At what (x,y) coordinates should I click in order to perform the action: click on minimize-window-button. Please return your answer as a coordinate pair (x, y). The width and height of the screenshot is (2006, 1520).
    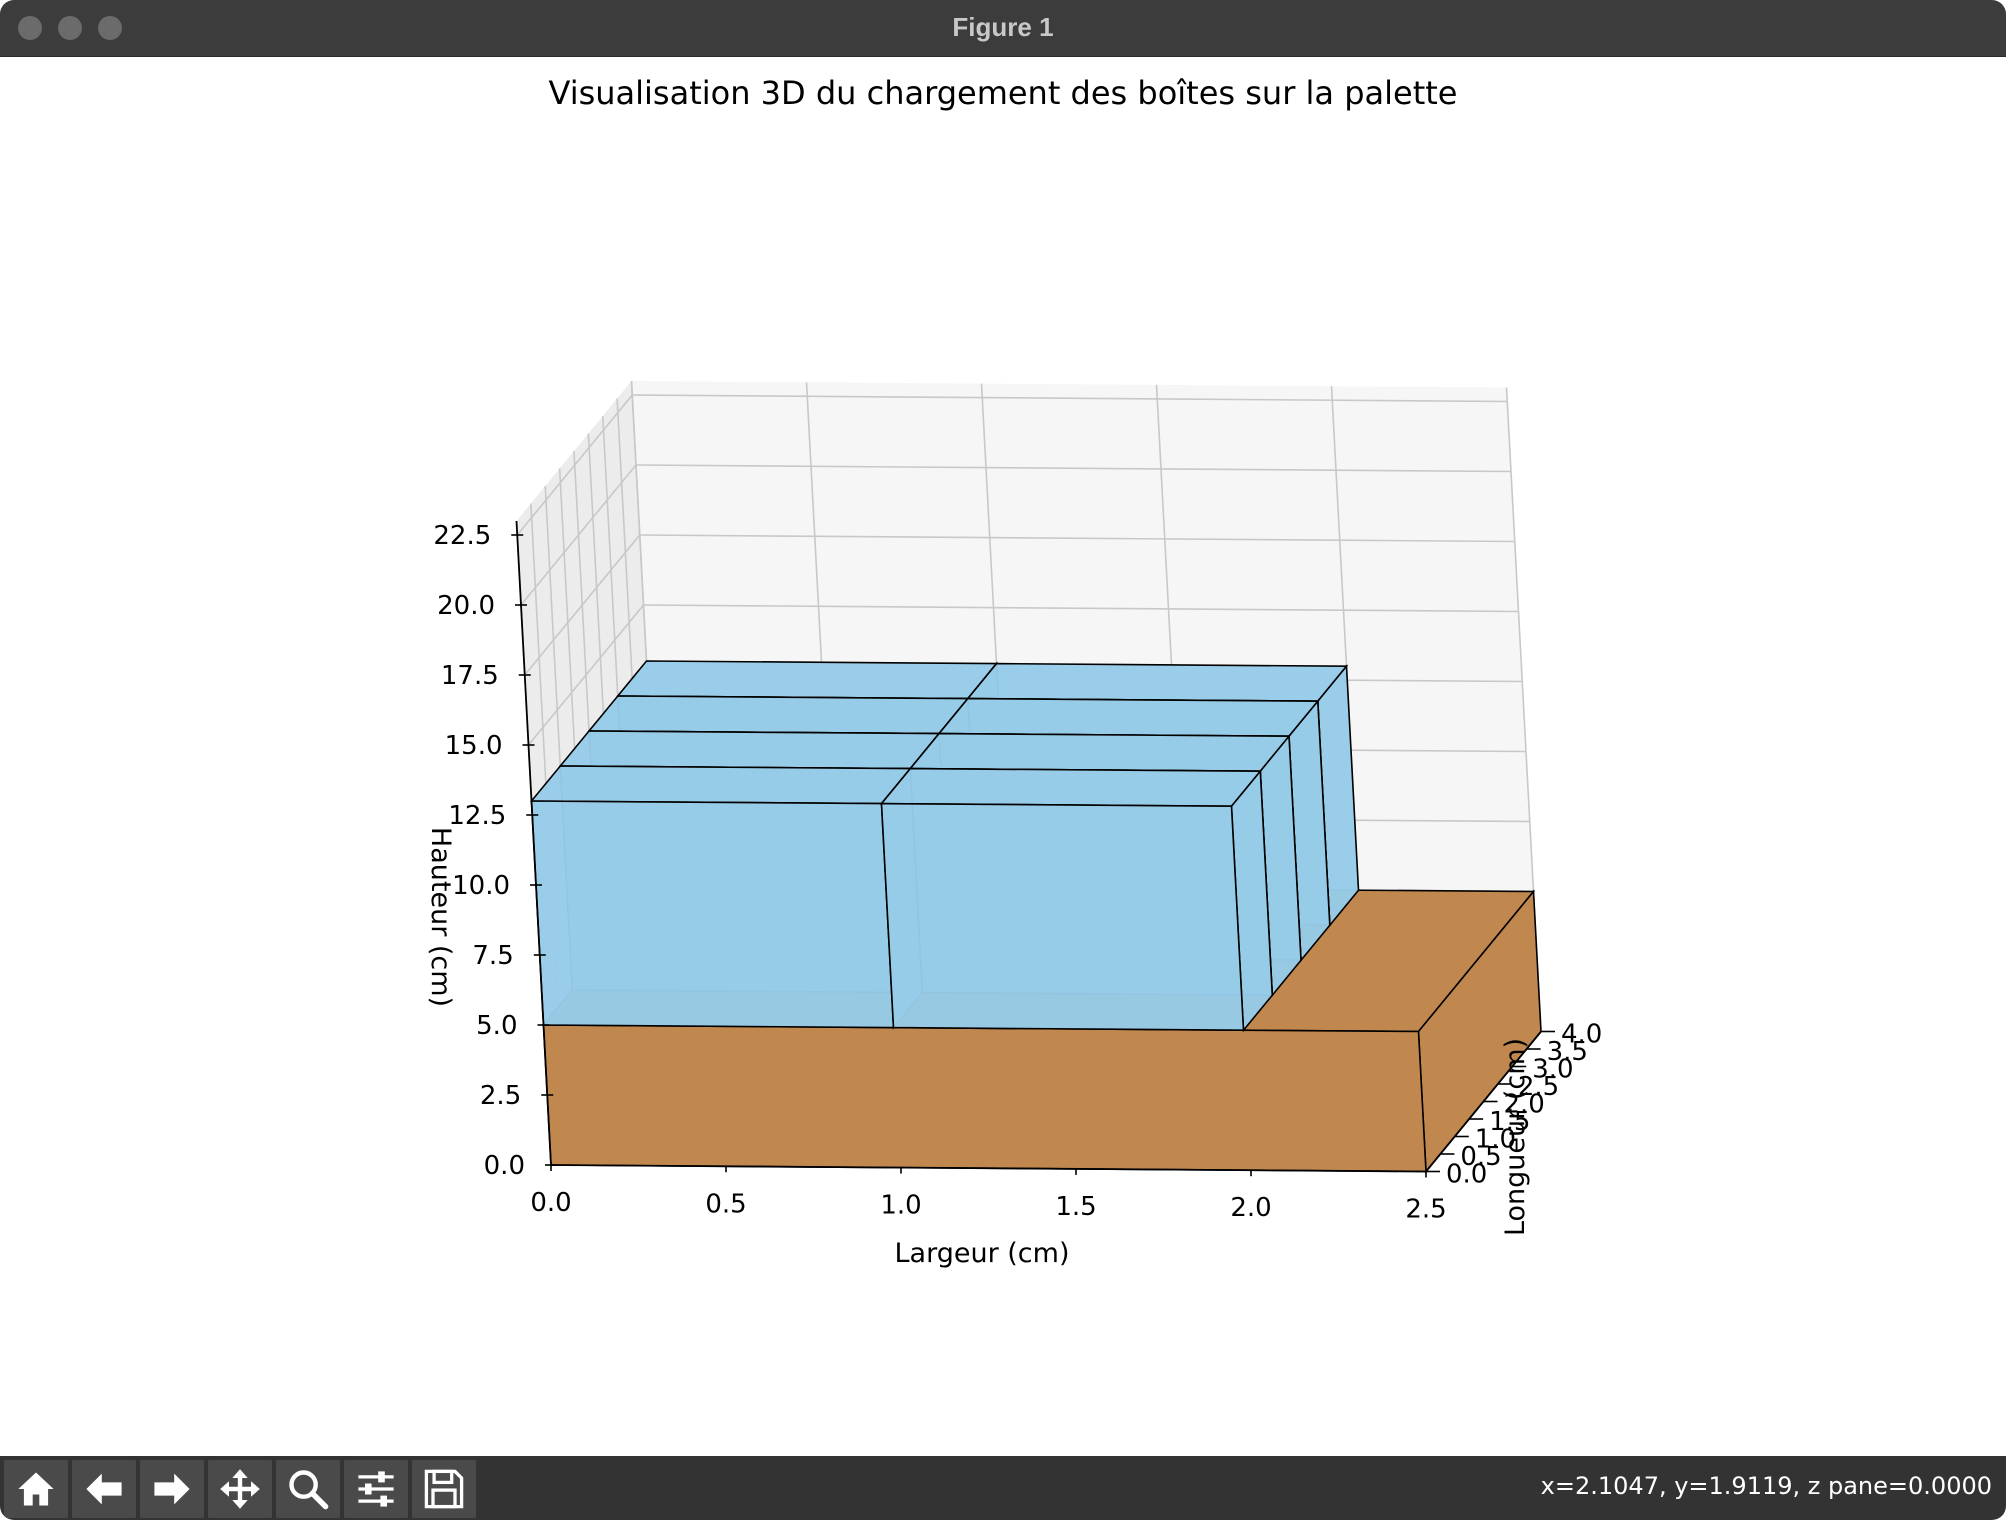
    Looking at the image, I should click on (70, 28).